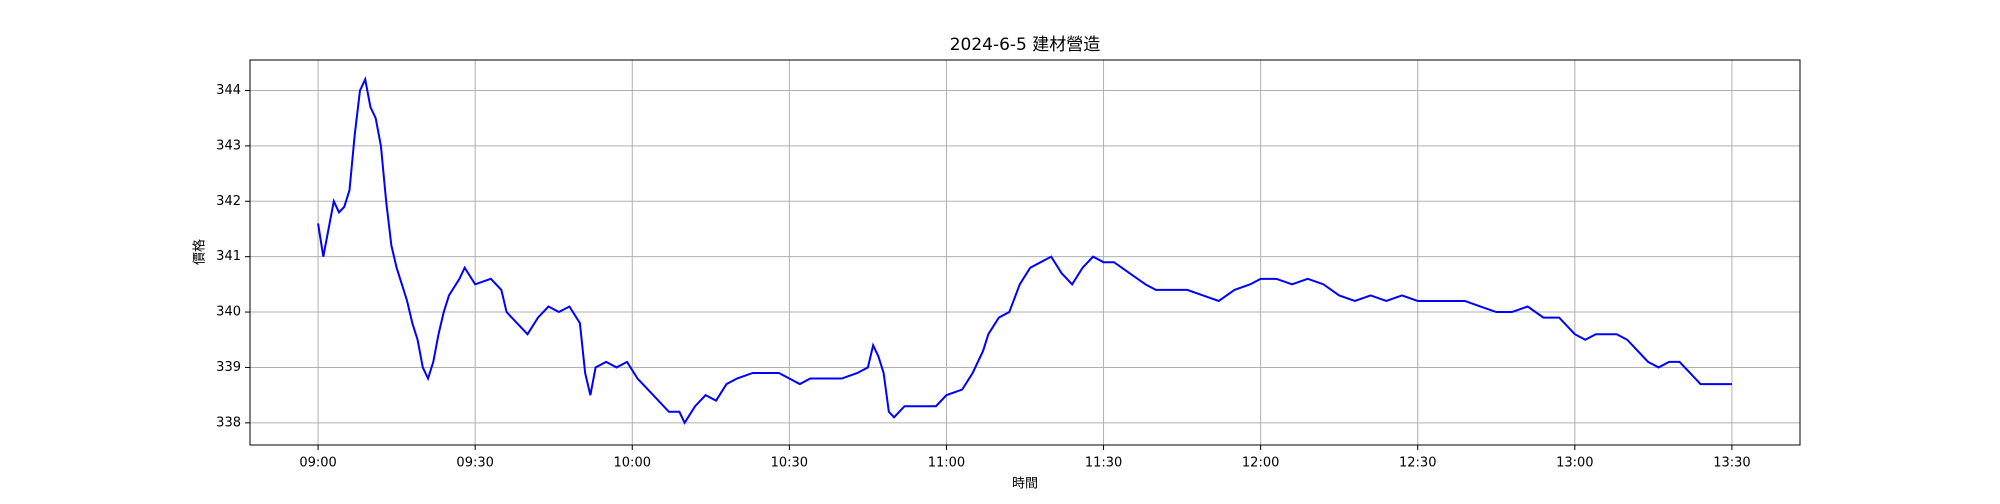 This screenshot has width=2000, height=504. What do you see at coordinates (228, 256) in the screenshot?
I see `y-tick-label: 341` at bounding box center [228, 256].